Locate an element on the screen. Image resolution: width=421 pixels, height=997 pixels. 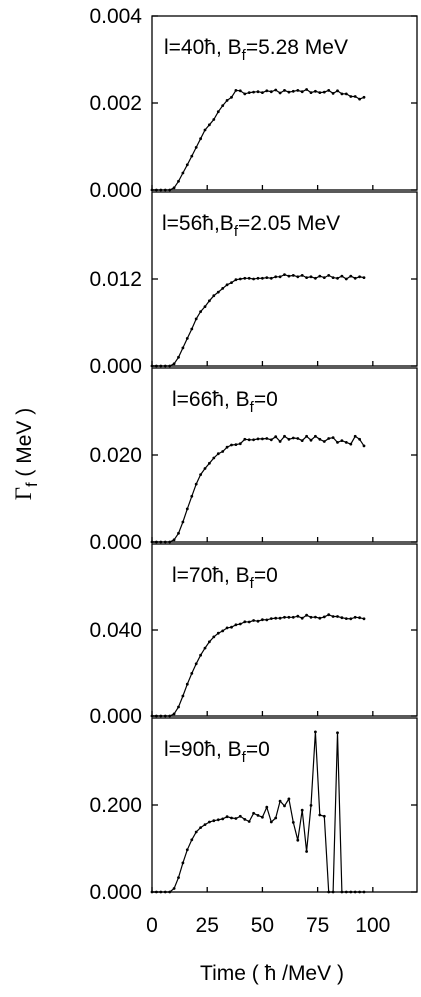
panel-4: 0.000 0.040 l=70ħ, Bf=0 is located at coordinates (253, 635).